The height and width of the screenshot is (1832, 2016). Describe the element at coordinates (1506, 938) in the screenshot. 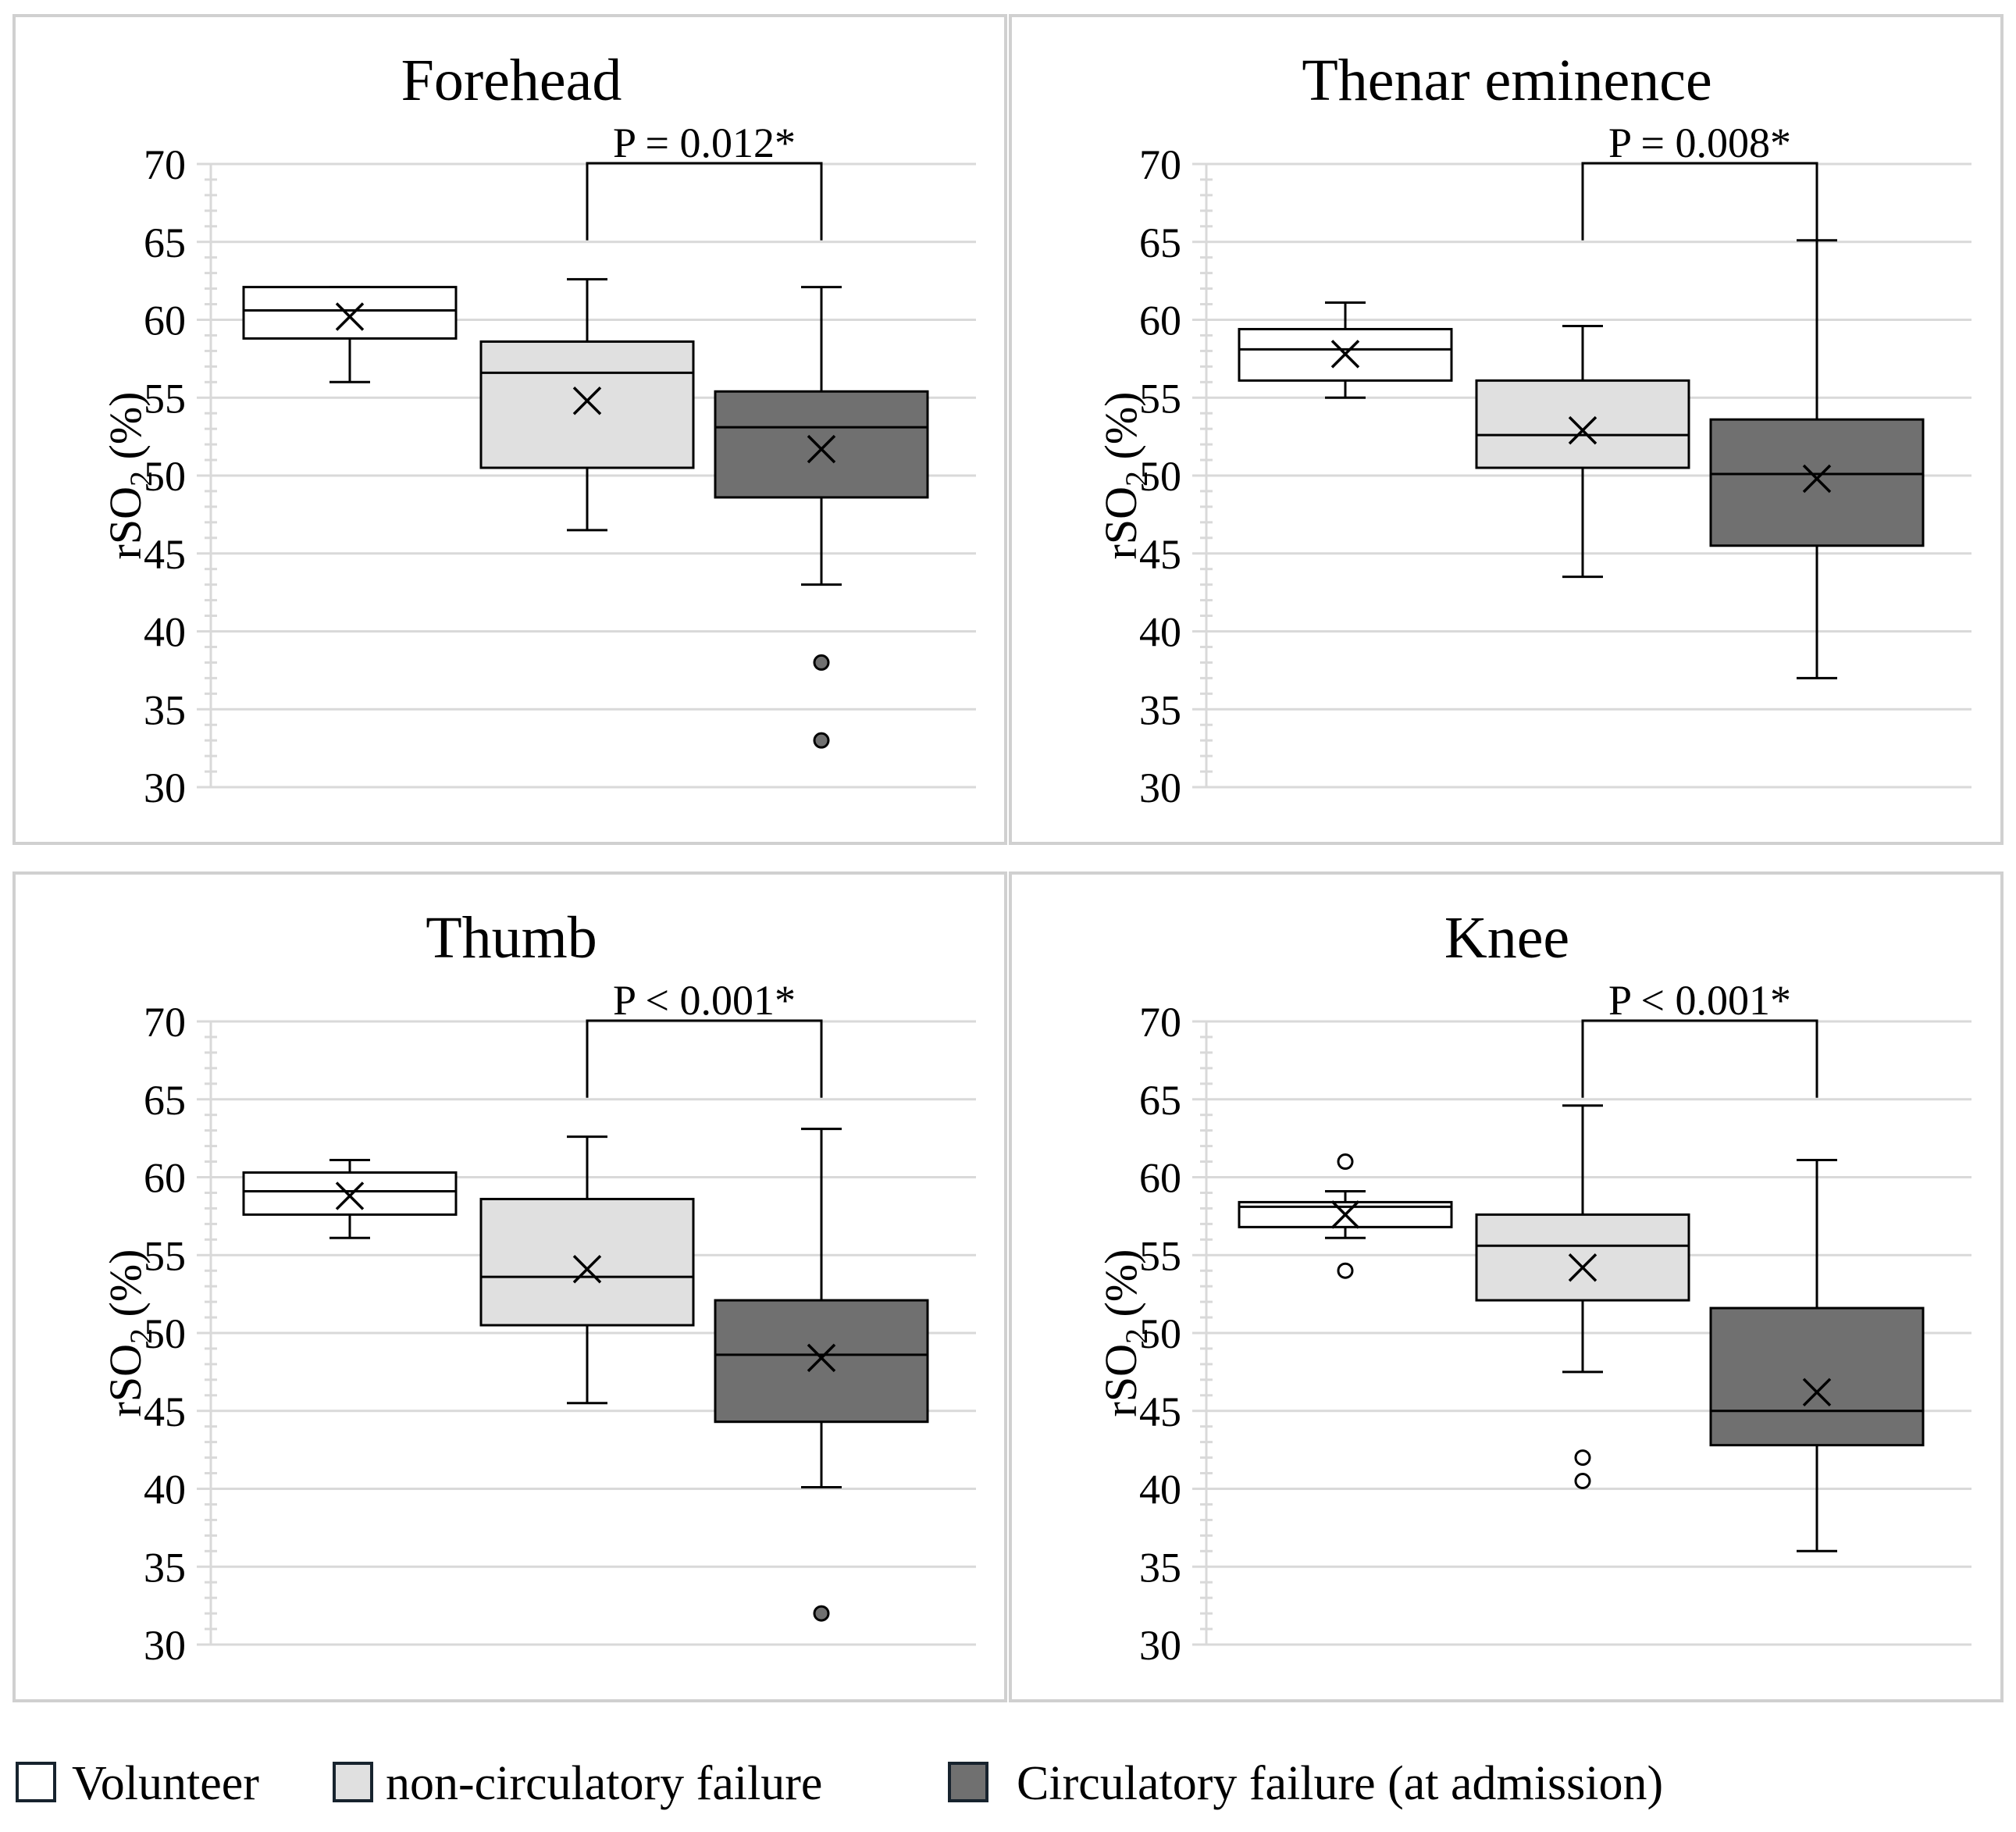

I see `chart-title: Knee` at that location.